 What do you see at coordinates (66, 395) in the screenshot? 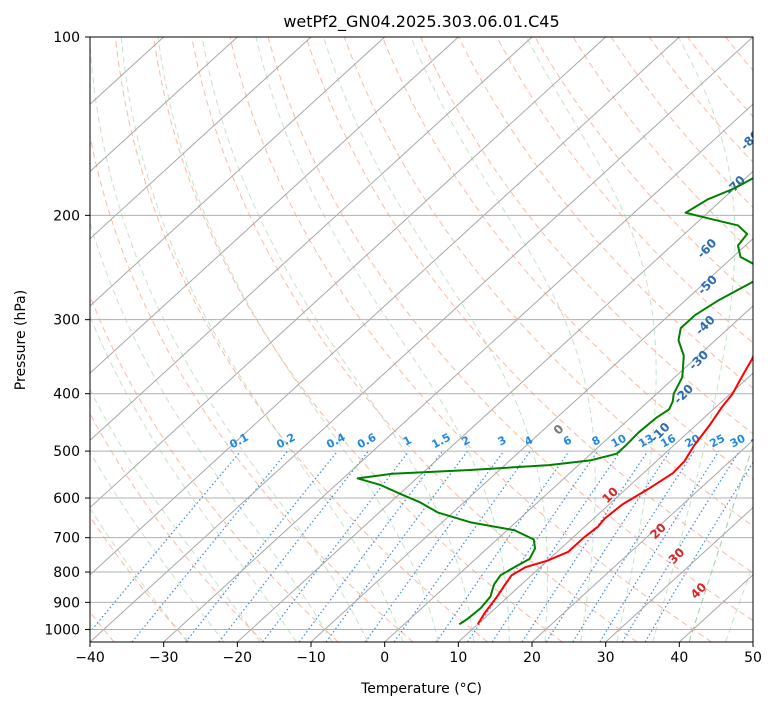
I see `y-tick-label: 400` at bounding box center [66, 395].